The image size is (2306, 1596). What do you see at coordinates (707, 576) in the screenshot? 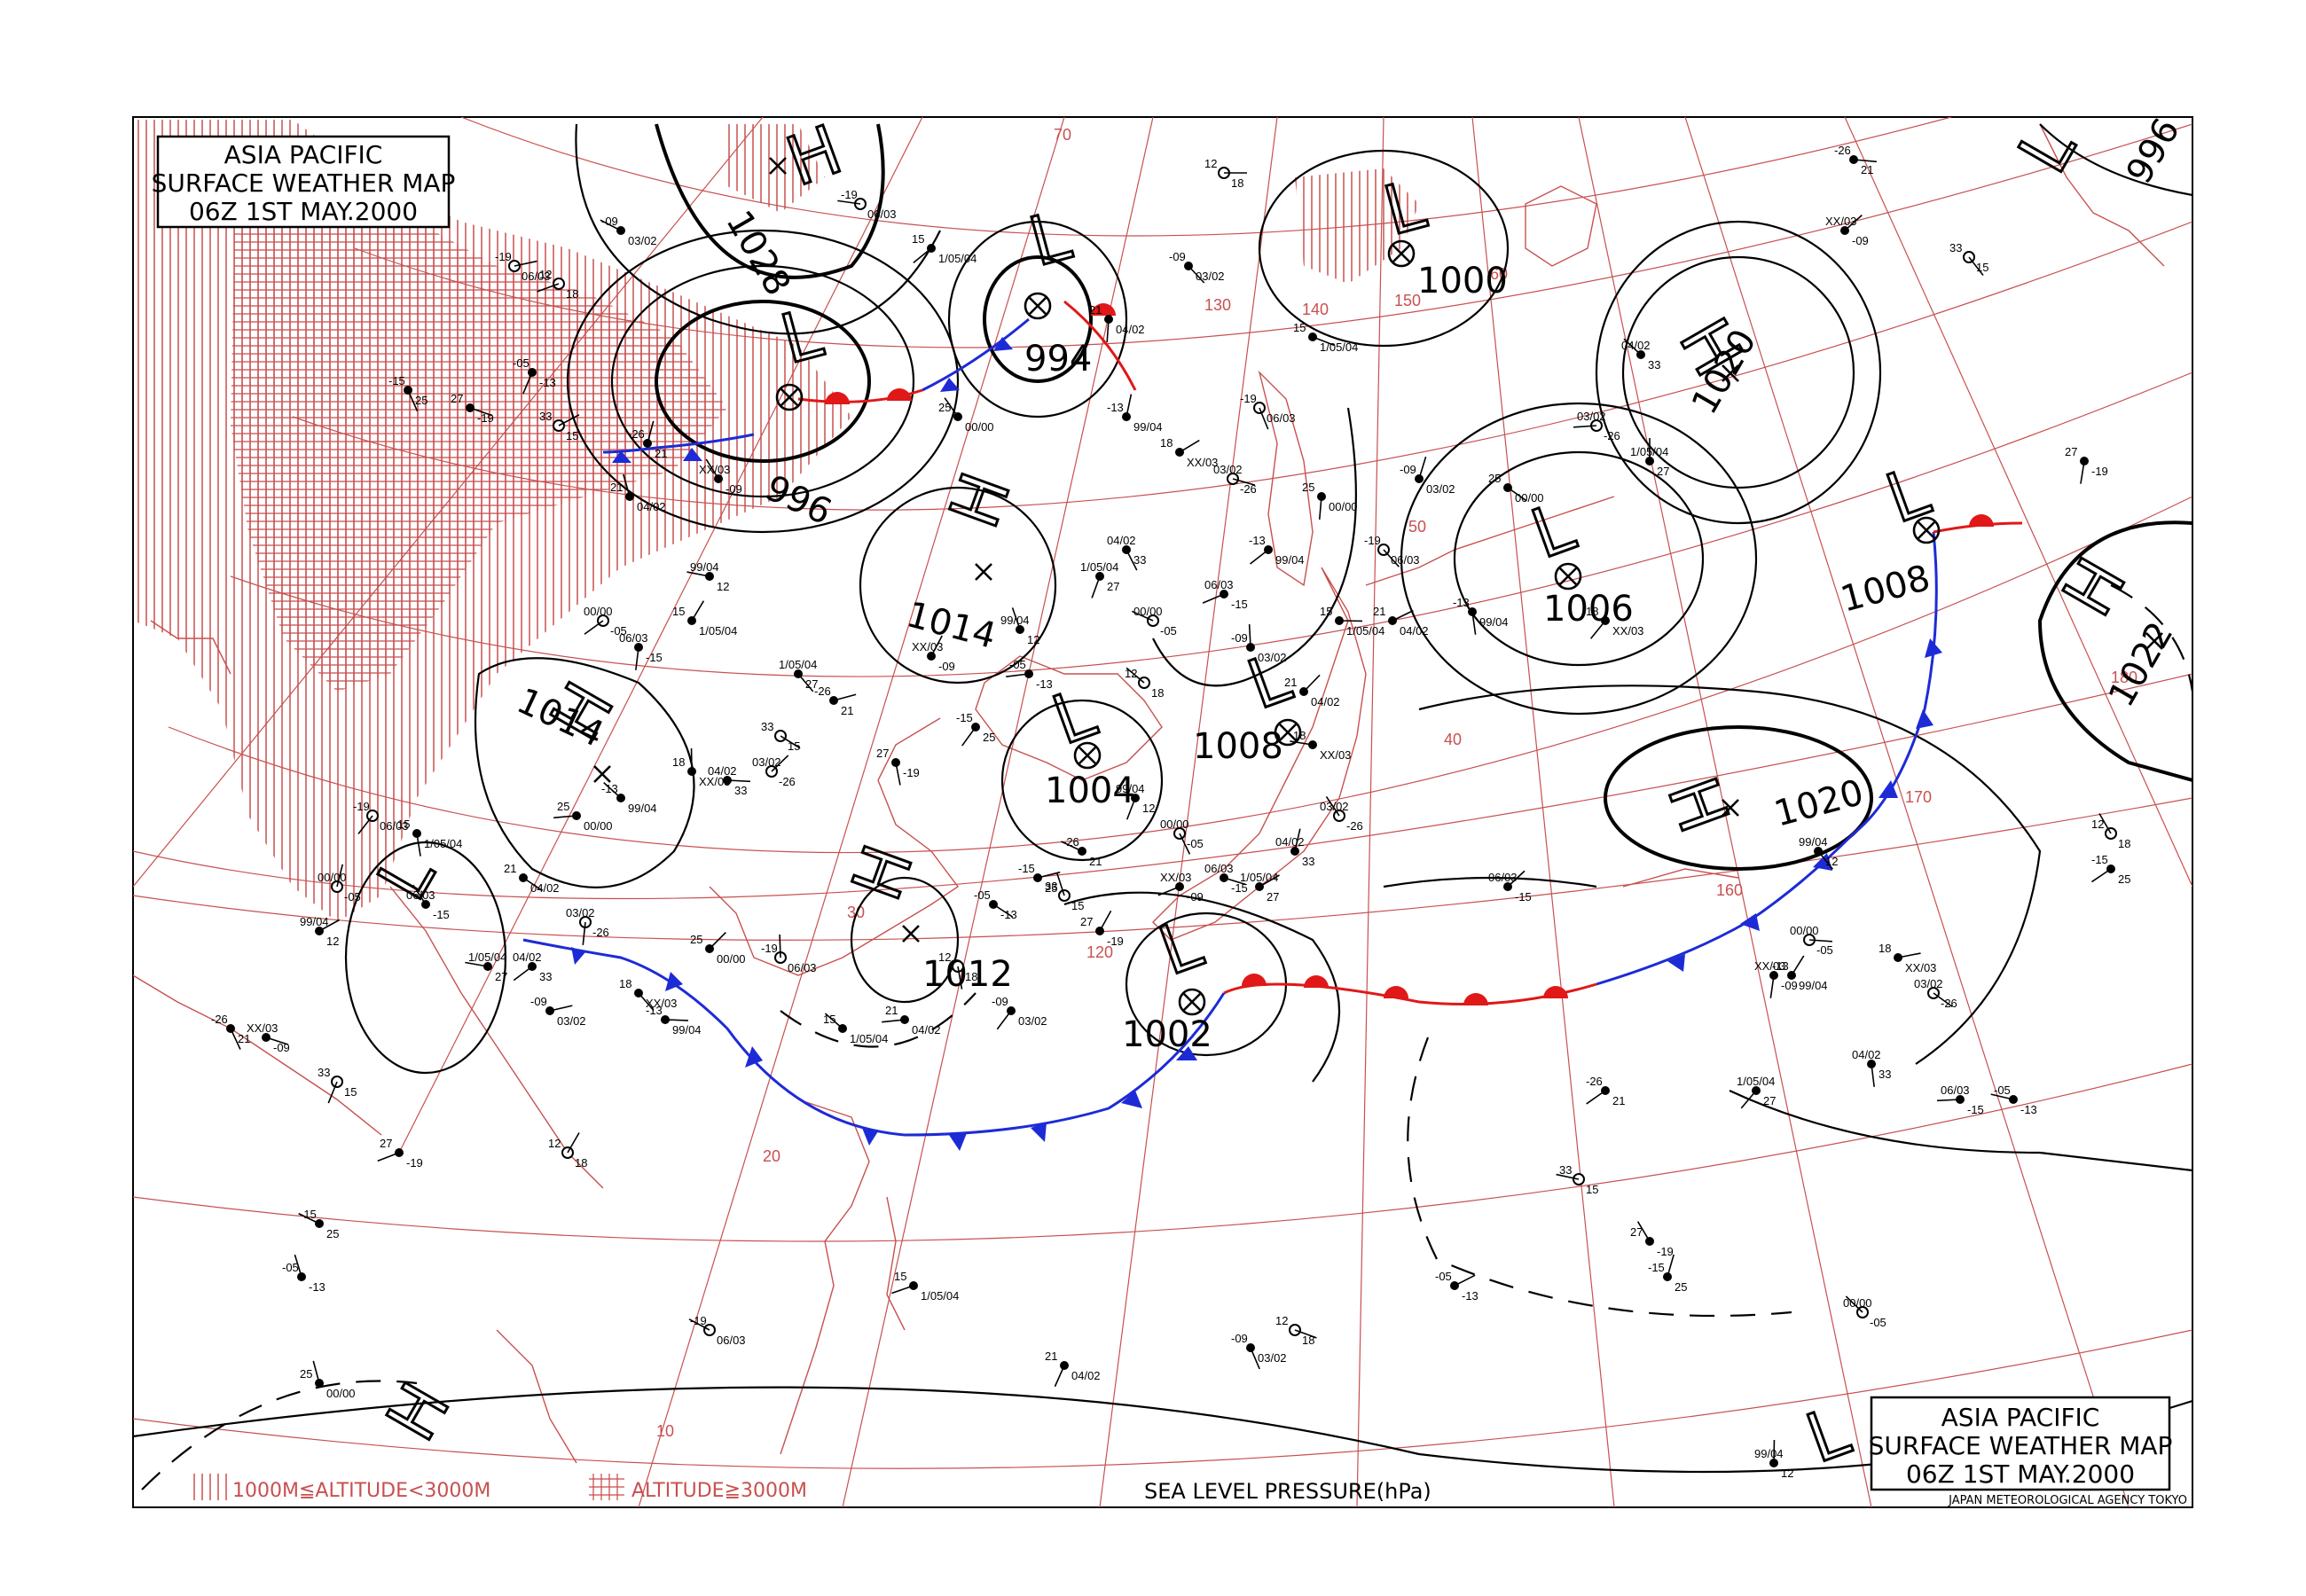
I see `station-plot: 99/04 12` at bounding box center [707, 576].